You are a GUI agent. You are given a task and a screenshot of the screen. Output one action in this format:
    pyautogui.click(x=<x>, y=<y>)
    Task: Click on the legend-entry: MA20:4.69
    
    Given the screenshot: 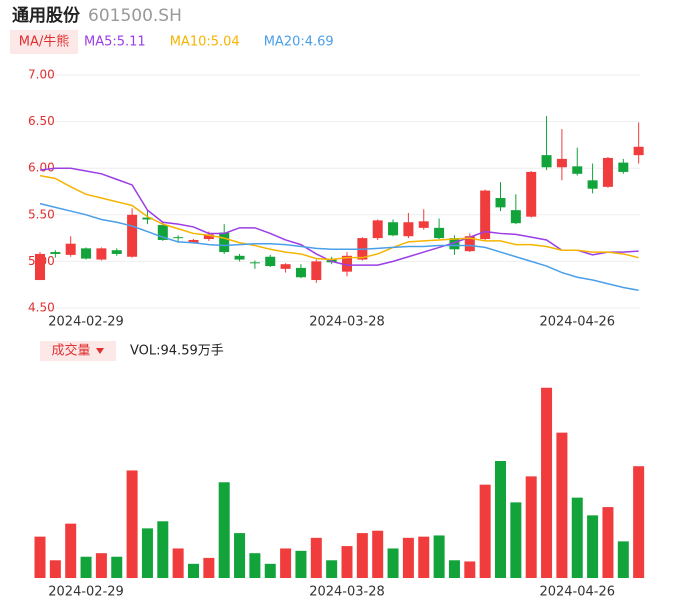 What is the action you would take?
    pyautogui.click(x=299, y=42)
    